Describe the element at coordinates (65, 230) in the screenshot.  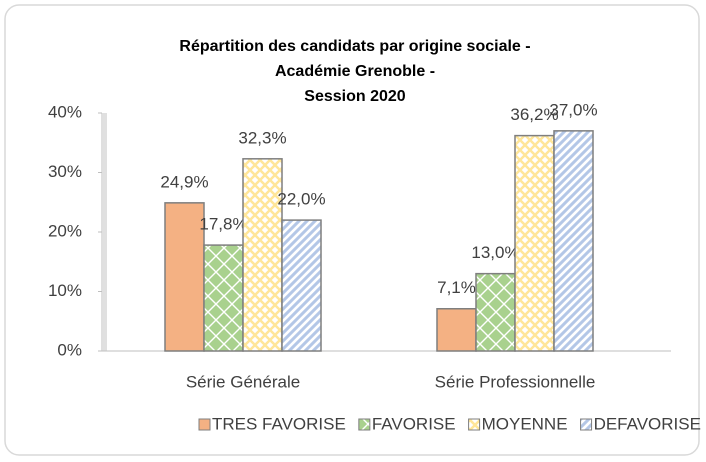
I see `y-tick-label: 20%` at that location.